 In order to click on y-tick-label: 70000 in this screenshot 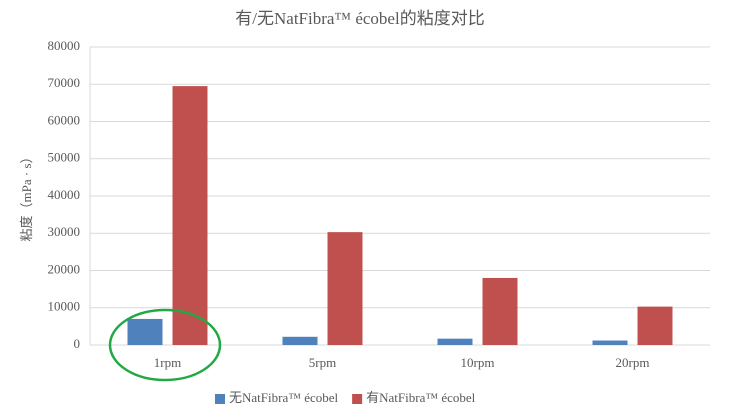, I will do `click(64, 82)`.